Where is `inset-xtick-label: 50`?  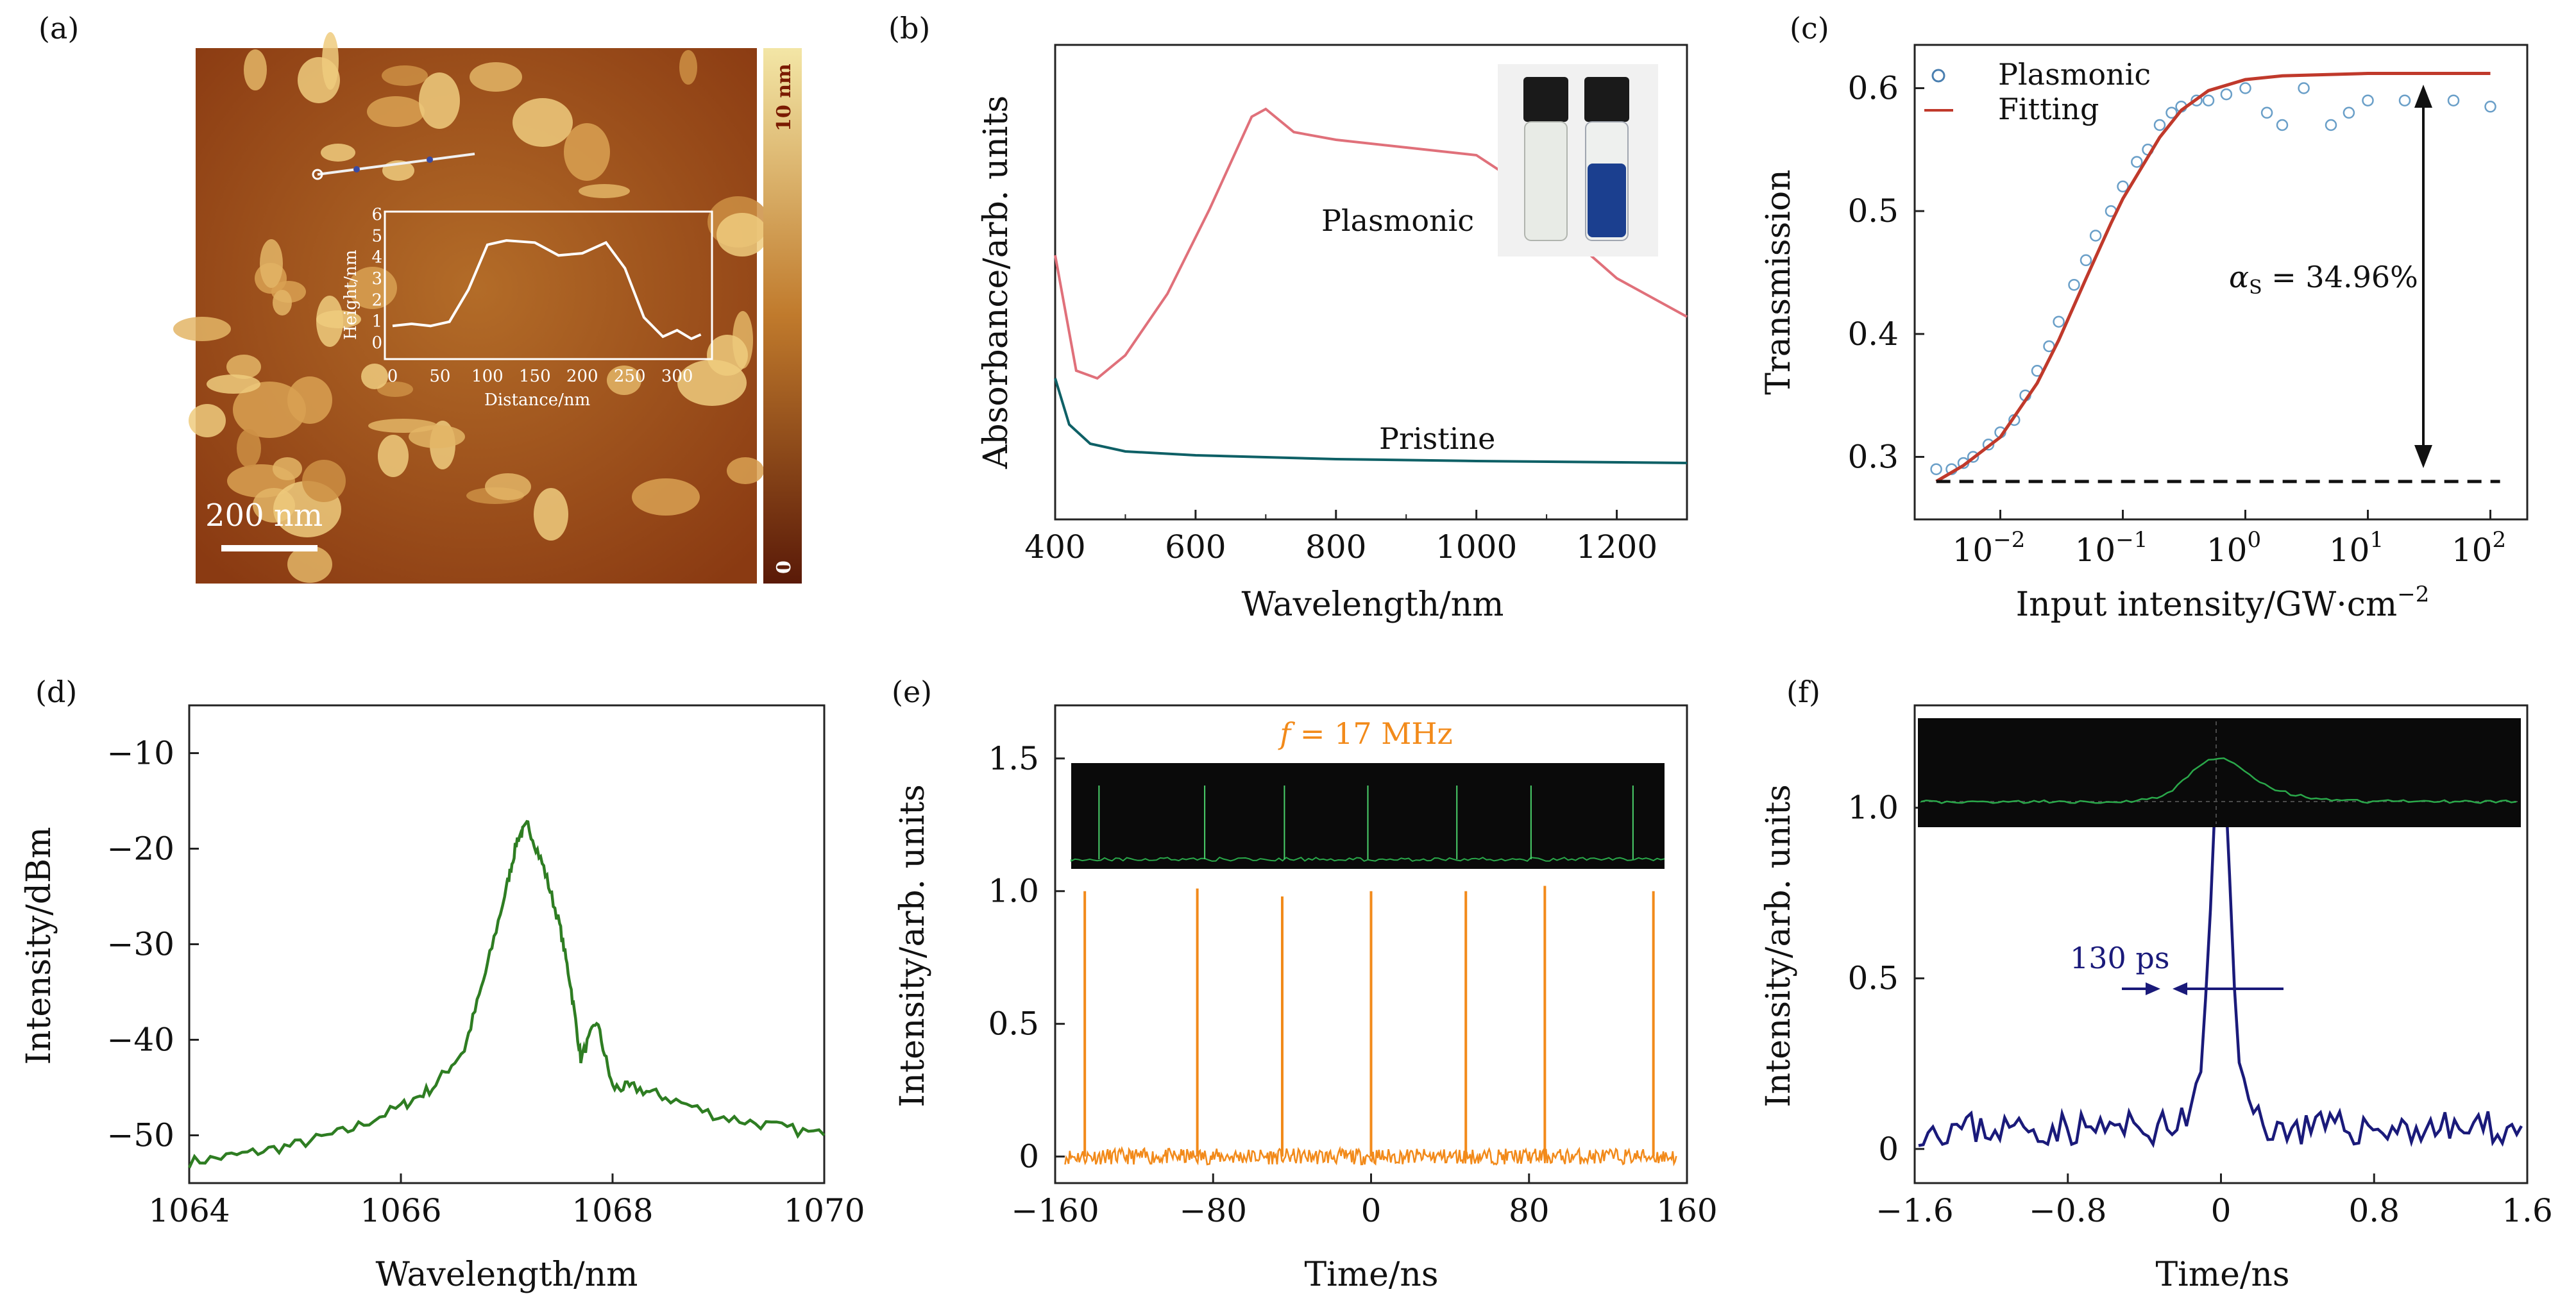
inset-xtick-label: 50 is located at coordinates (439, 376).